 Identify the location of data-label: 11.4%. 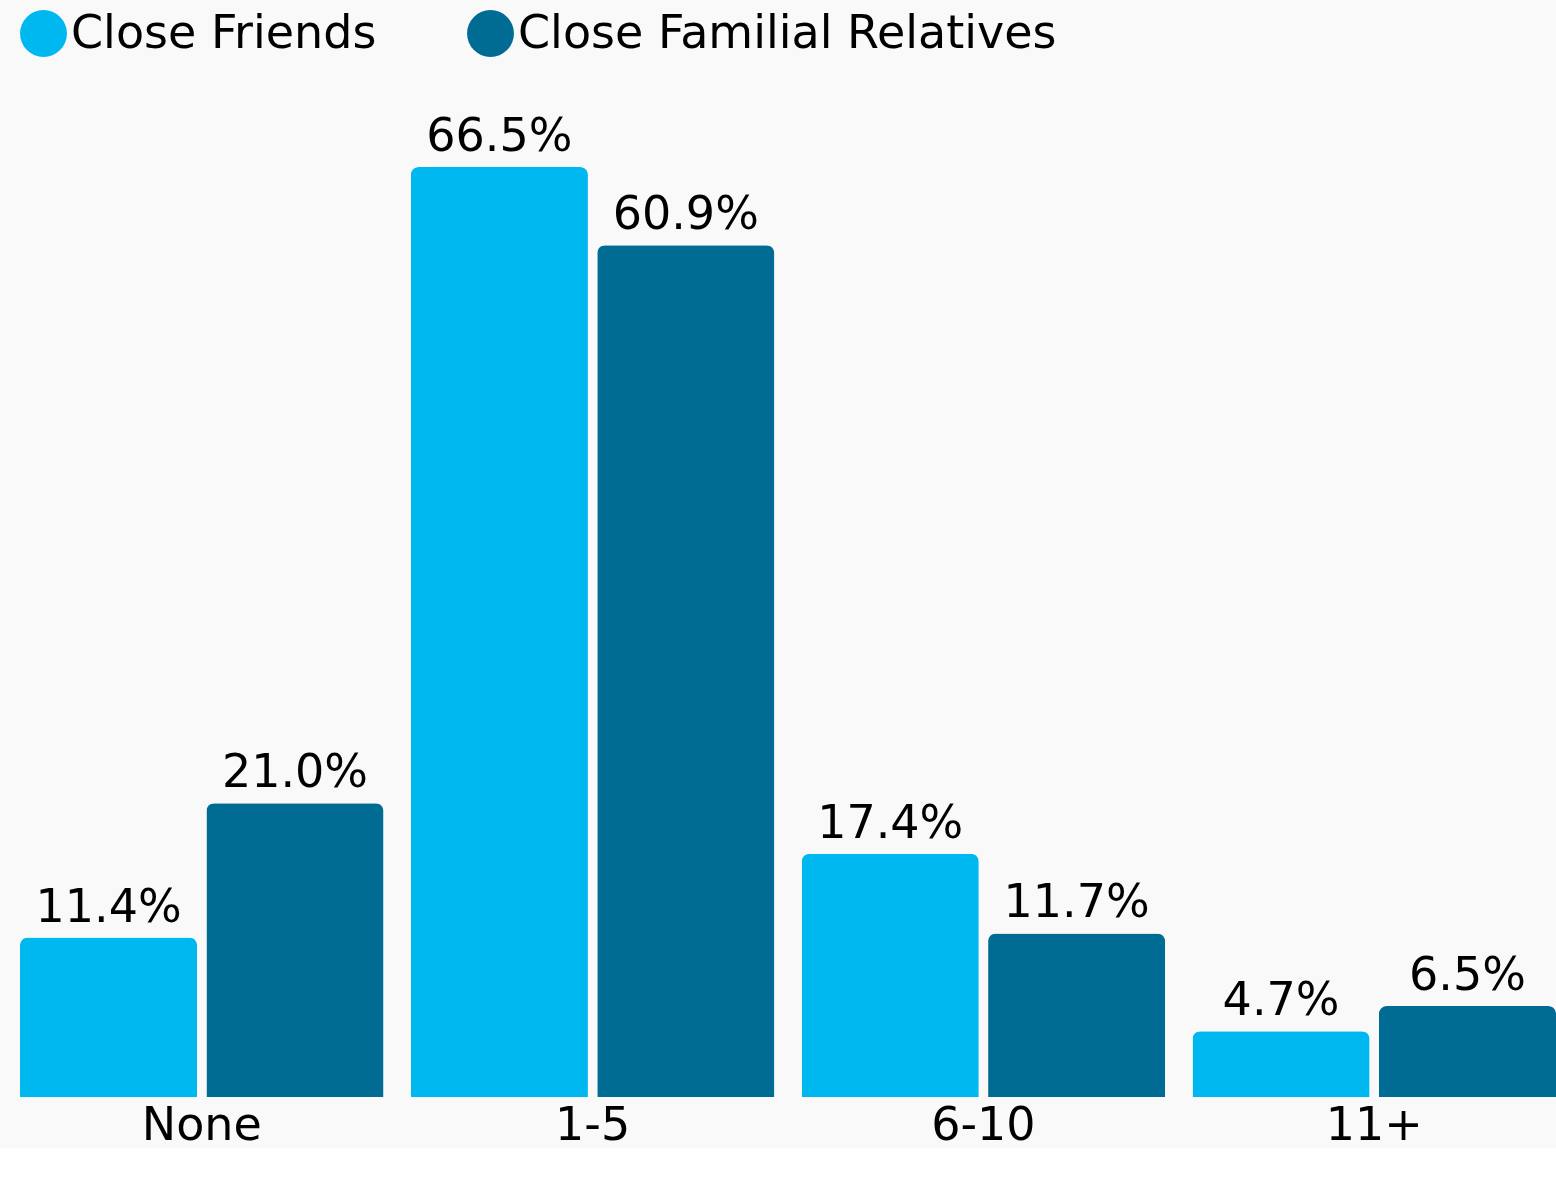
(108, 905).